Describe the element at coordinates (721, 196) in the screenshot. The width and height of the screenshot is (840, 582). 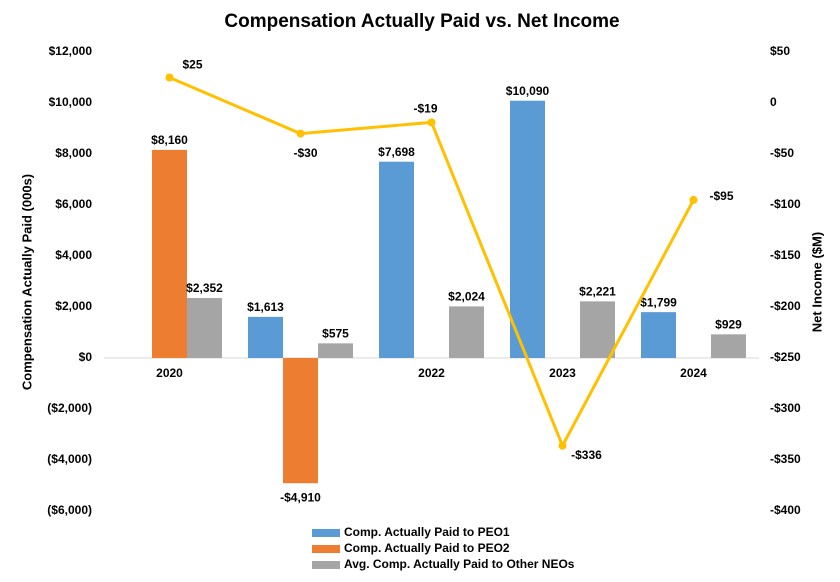
I see `data-label: -$95` at that location.